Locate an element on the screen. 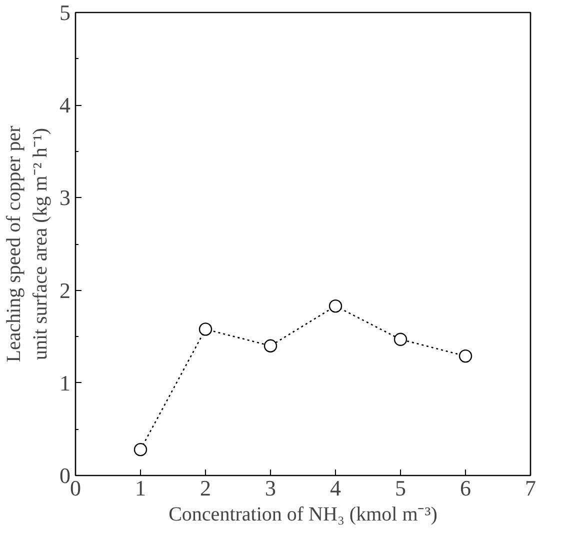 This screenshot has width=561, height=534. y-tick-label: 5 is located at coordinates (65, 12).